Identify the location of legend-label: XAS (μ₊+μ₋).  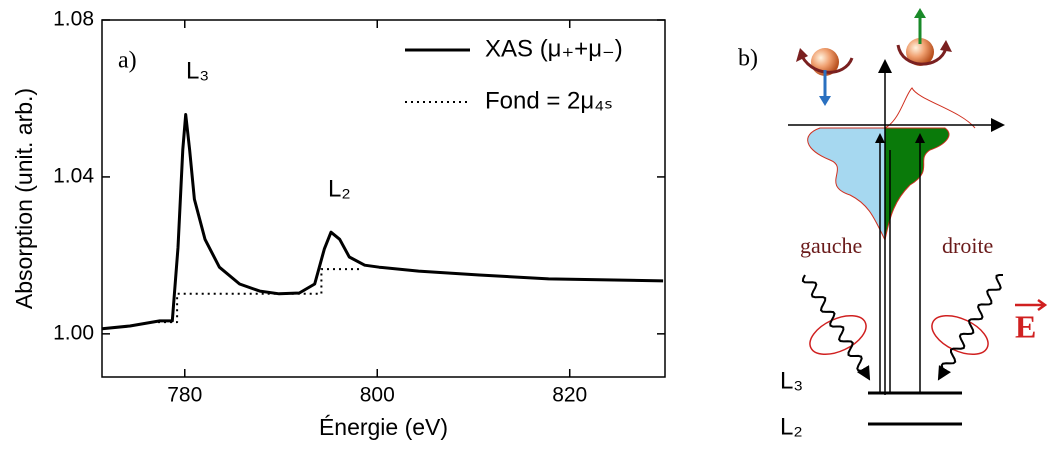
(554, 48).